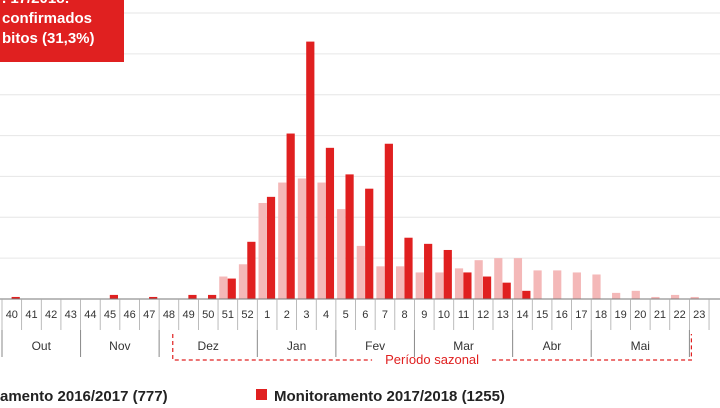 This screenshot has width=720, height=408. Describe the element at coordinates (42, 346) in the screenshot. I see `month-label: Out` at that location.